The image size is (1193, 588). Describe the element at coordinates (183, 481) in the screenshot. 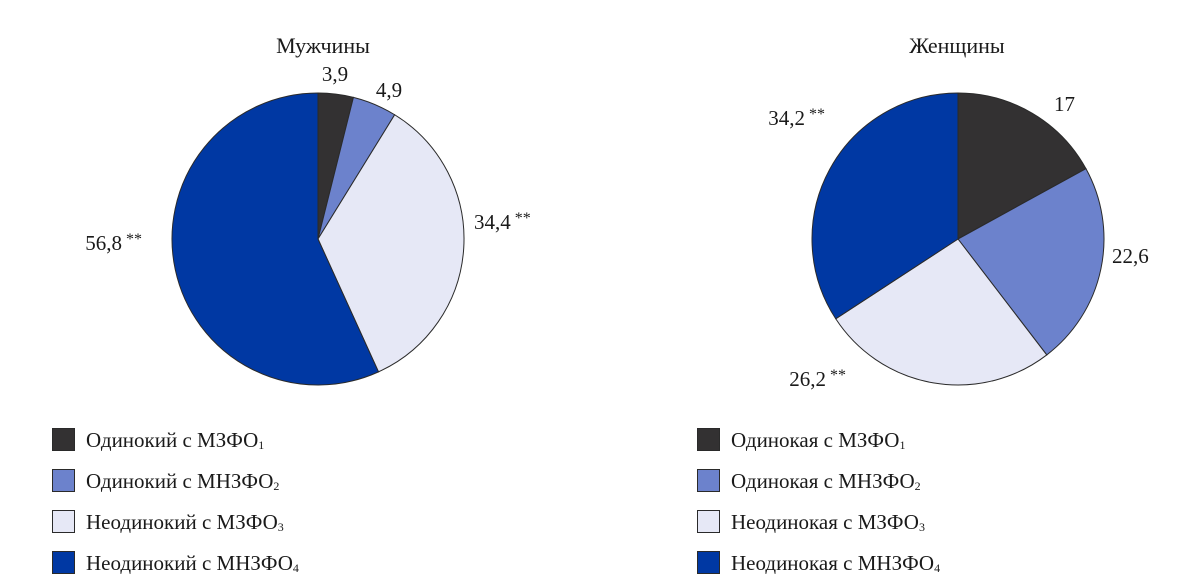

I see `legend-label: Одинокий с МНЗФО2` at that location.